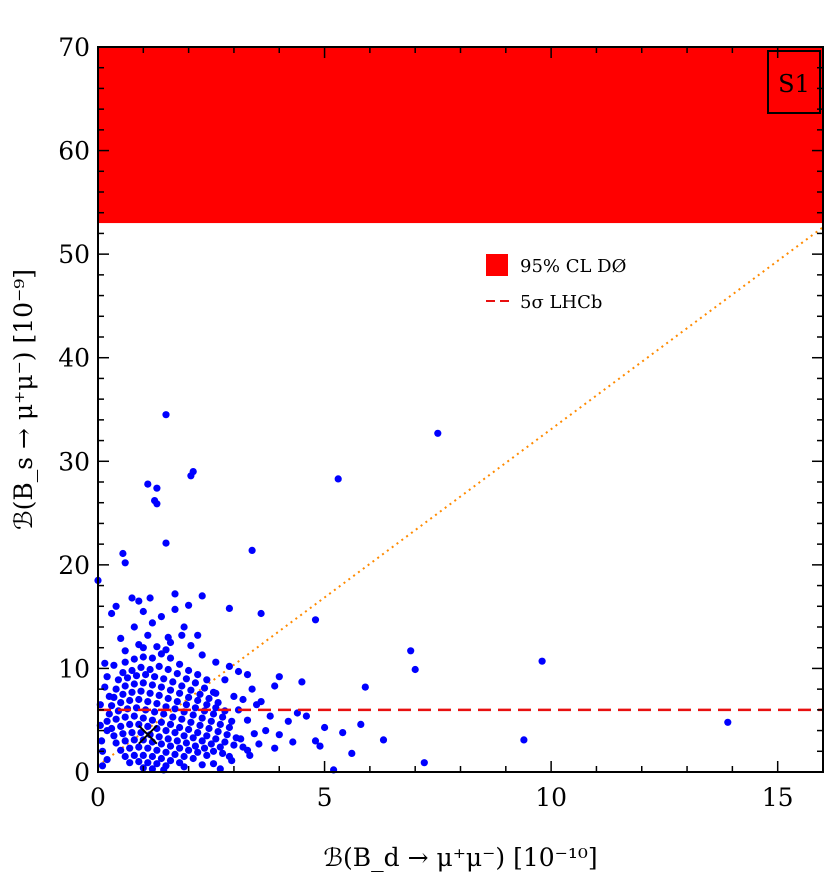 Image resolution: width=833 pixels, height=880 pixels. Describe the element at coordinates (325, 797) in the screenshot. I see `x-tick-label: 5` at that location.